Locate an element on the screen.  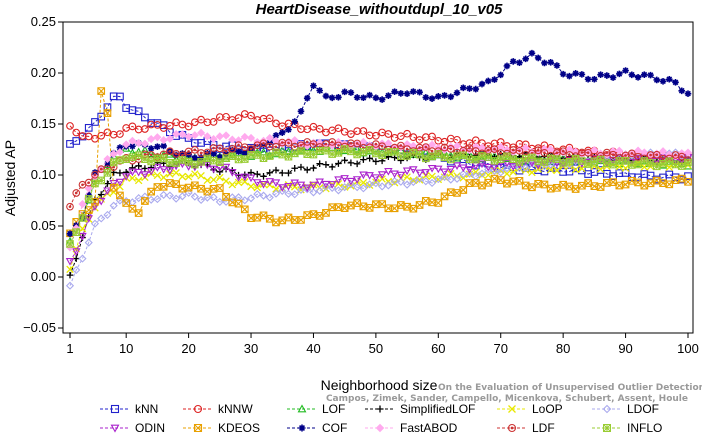
legend-label: LDOF is located at coordinates (643, 409).